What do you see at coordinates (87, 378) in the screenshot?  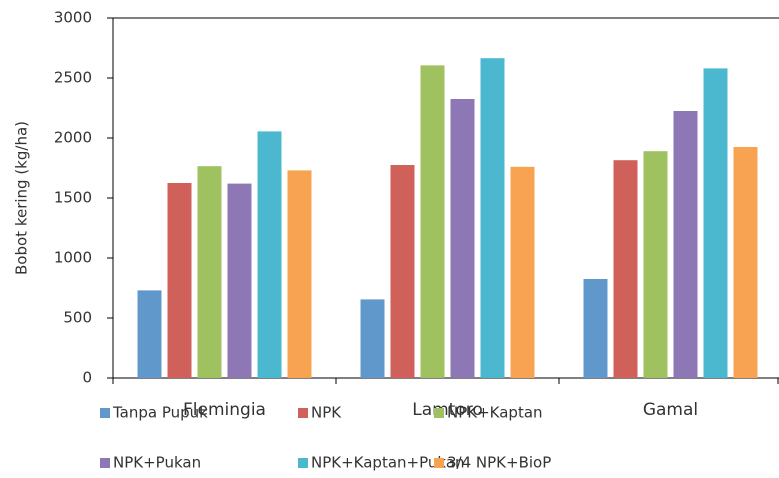 I see `y-tick-label: 0` at bounding box center [87, 378].